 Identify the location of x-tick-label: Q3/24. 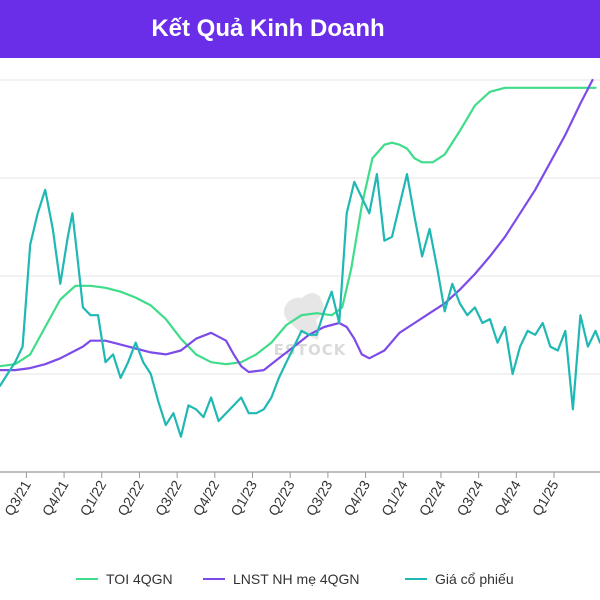
(469, 497).